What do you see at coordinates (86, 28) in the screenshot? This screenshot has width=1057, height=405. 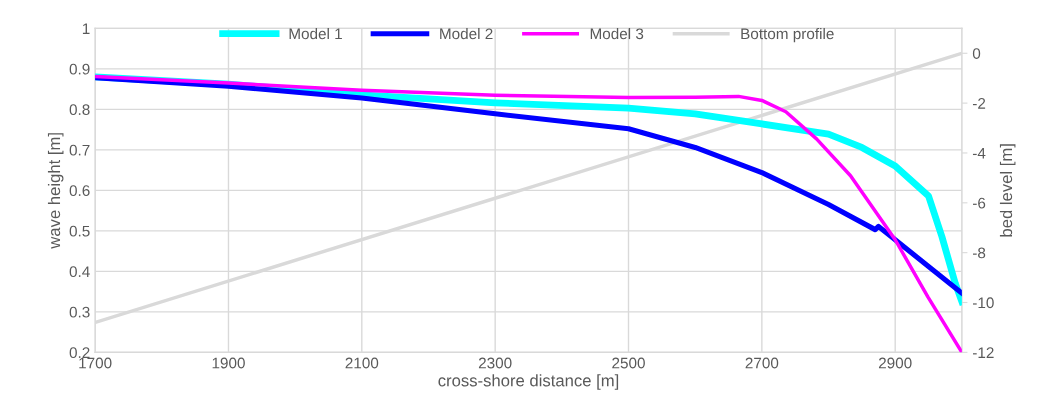 I see `y-tick-label: 1` at bounding box center [86, 28].